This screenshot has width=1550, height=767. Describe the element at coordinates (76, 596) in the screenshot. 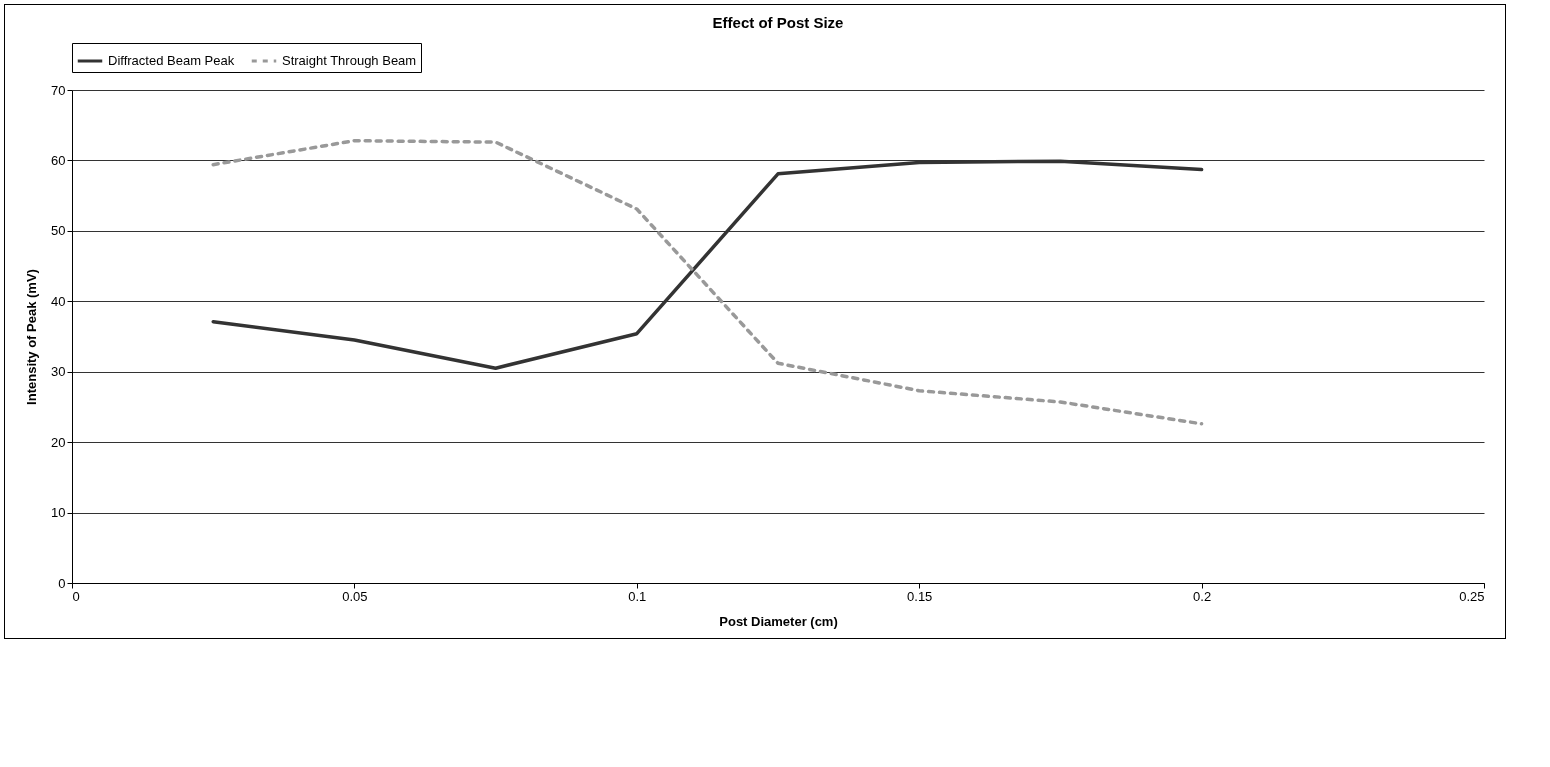

I see `x-tick-label: 0` at that location.